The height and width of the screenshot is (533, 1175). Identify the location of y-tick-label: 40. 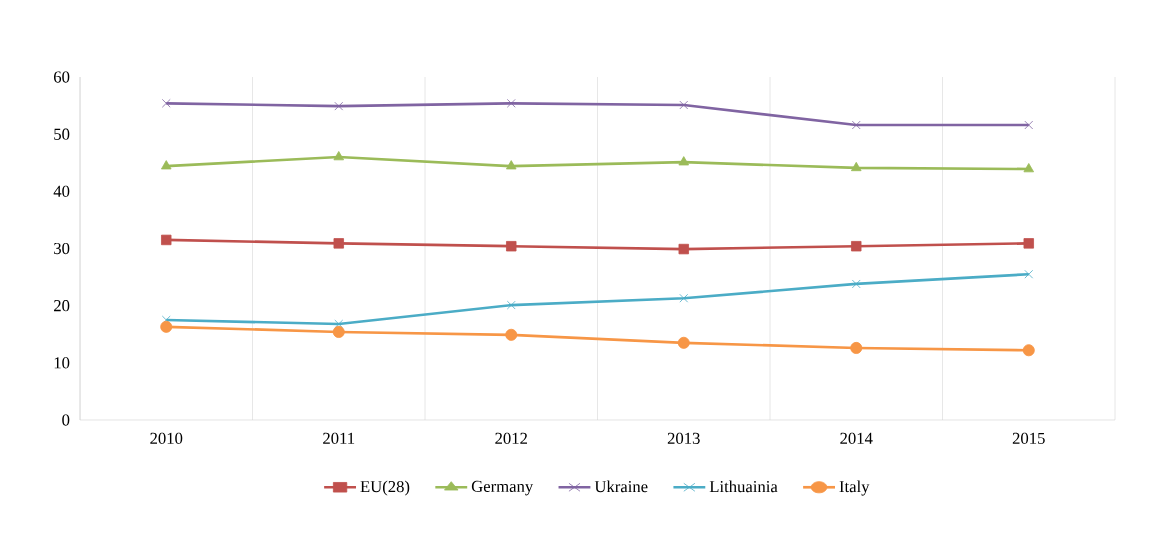
(61, 191).